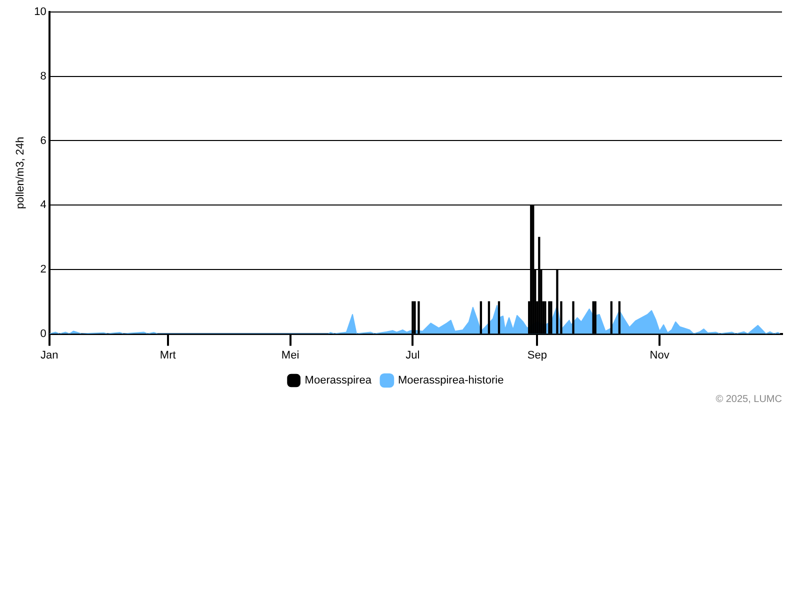 Image resolution: width=800 pixels, height=600 pixels. Describe the element at coordinates (43, 269) in the screenshot. I see `y-tick-label: 2` at that location.